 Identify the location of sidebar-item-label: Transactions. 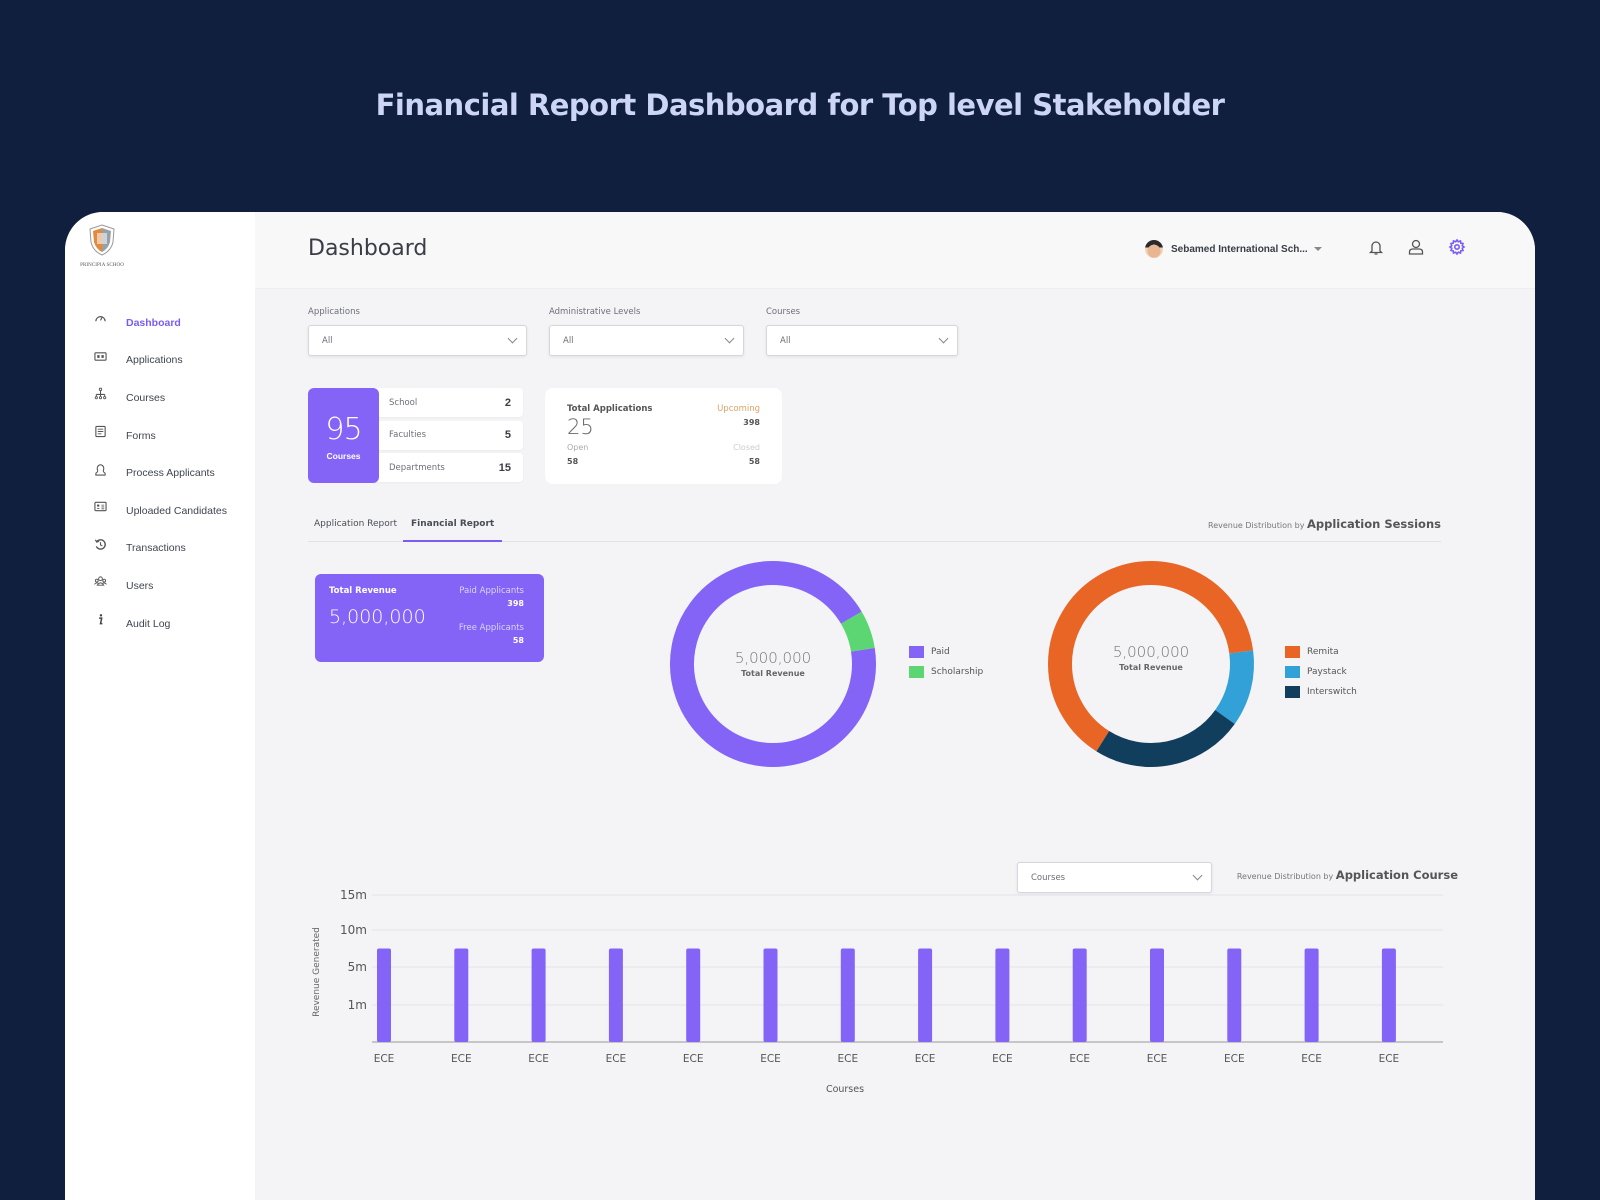
(156, 548).